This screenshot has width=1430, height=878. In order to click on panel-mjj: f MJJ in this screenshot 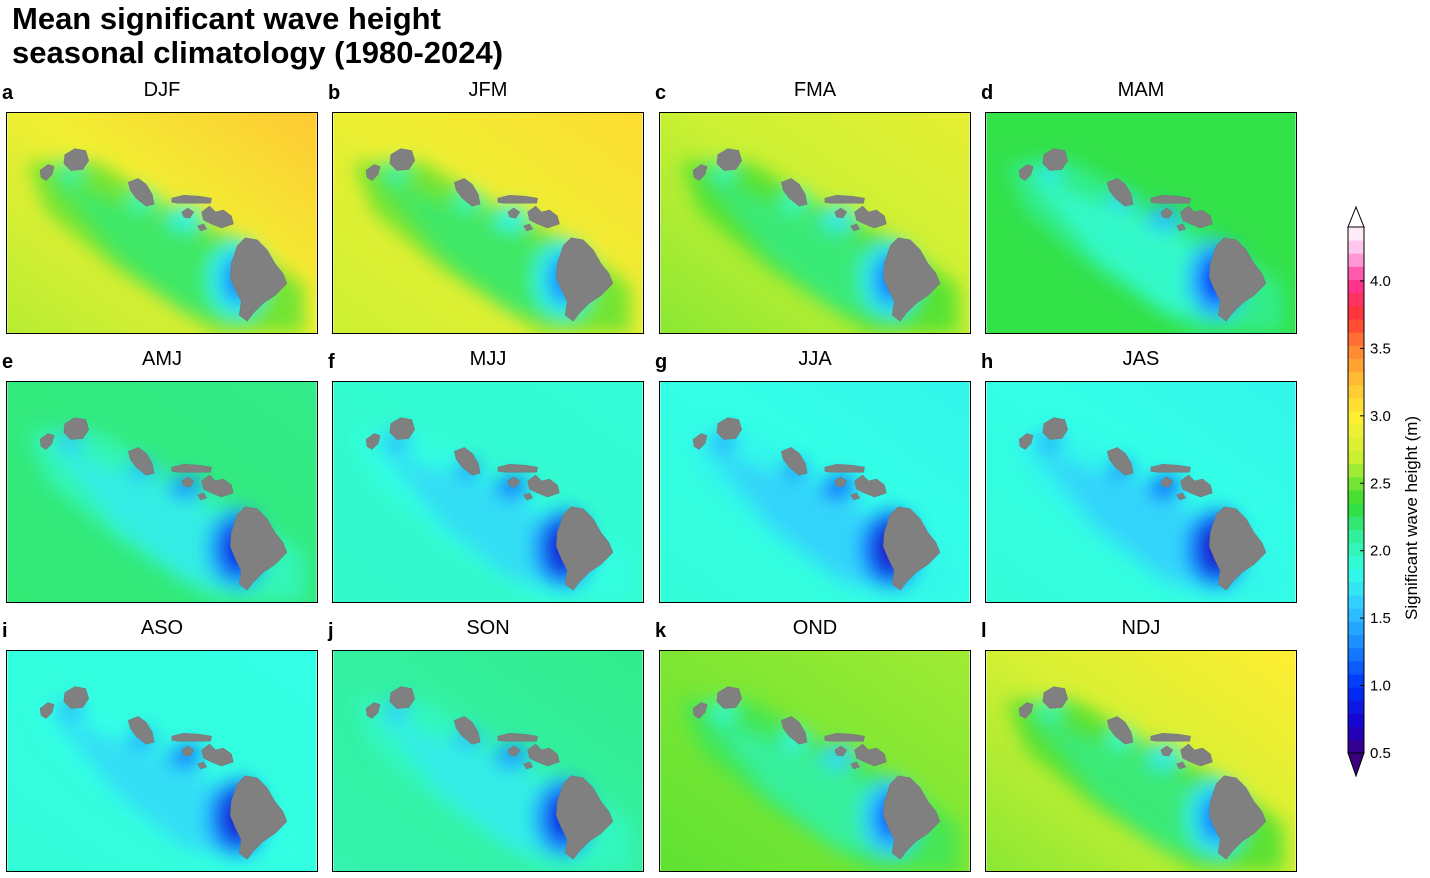, I will do `click(486, 475)`.